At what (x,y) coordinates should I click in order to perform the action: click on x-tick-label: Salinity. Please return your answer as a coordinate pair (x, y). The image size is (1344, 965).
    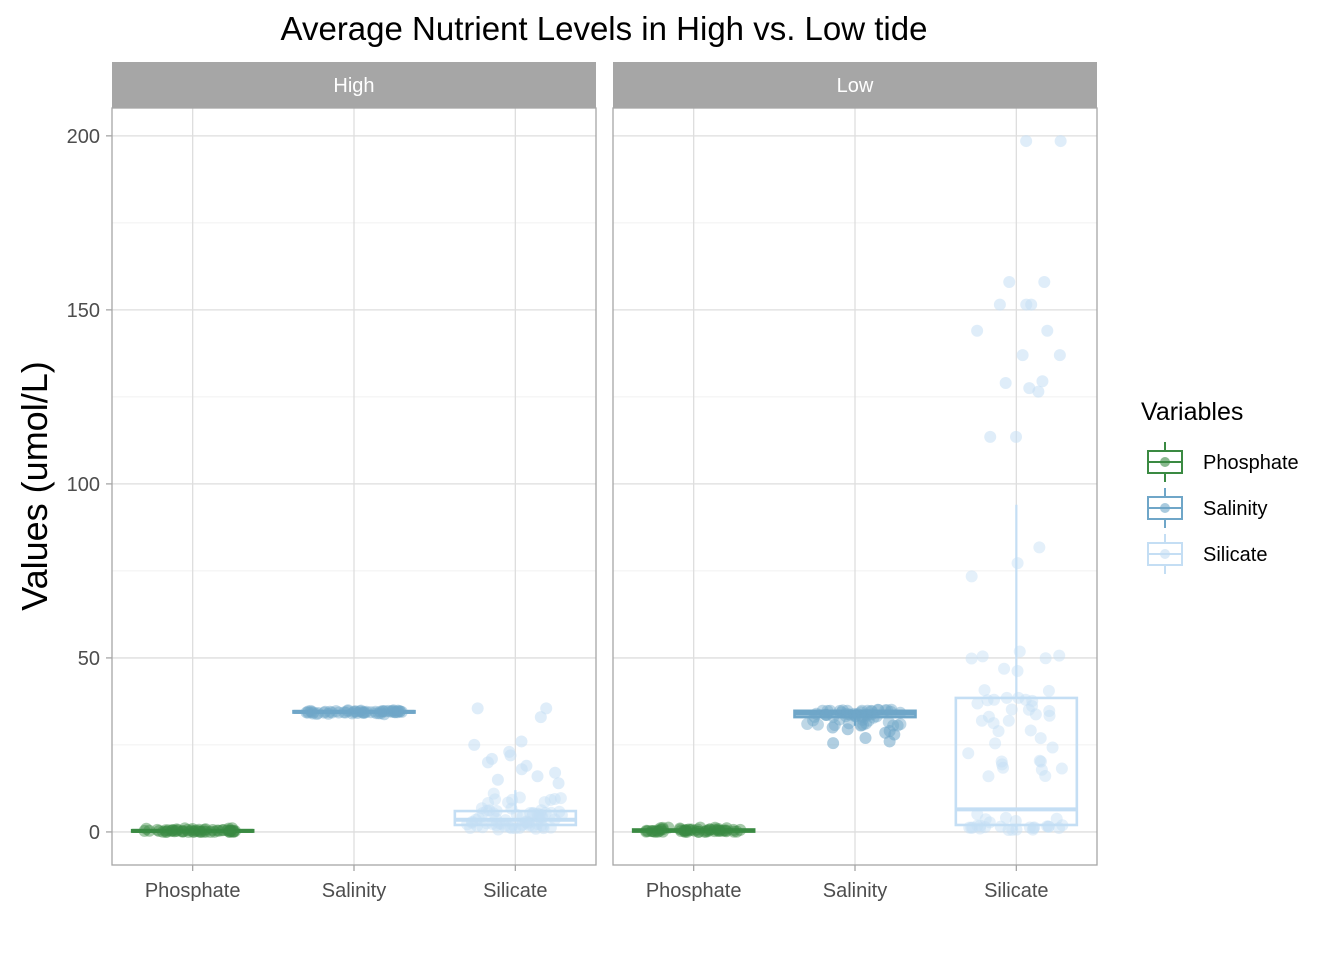
    Looking at the image, I should click on (354, 891).